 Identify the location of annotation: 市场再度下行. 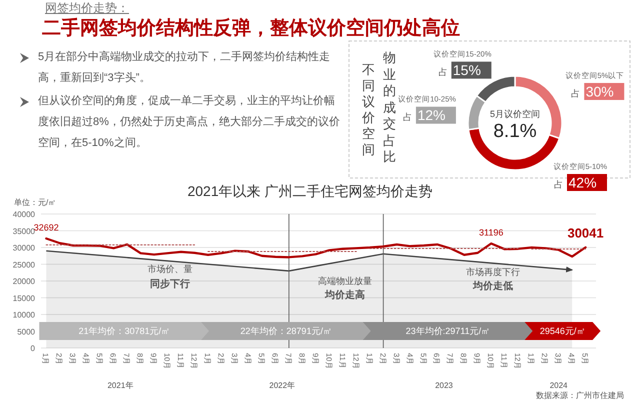
(493, 272).